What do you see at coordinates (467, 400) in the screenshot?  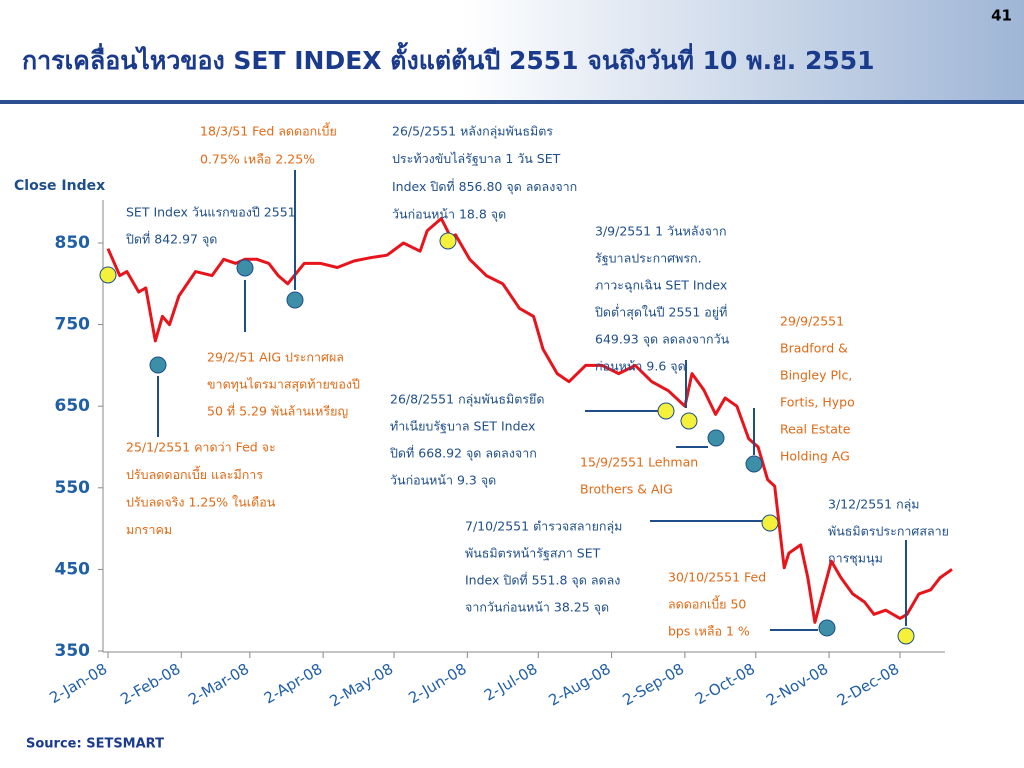 I see `annotation-line: 26/8/2551 กลุ่มพันธมิตรยึด` at bounding box center [467, 400].